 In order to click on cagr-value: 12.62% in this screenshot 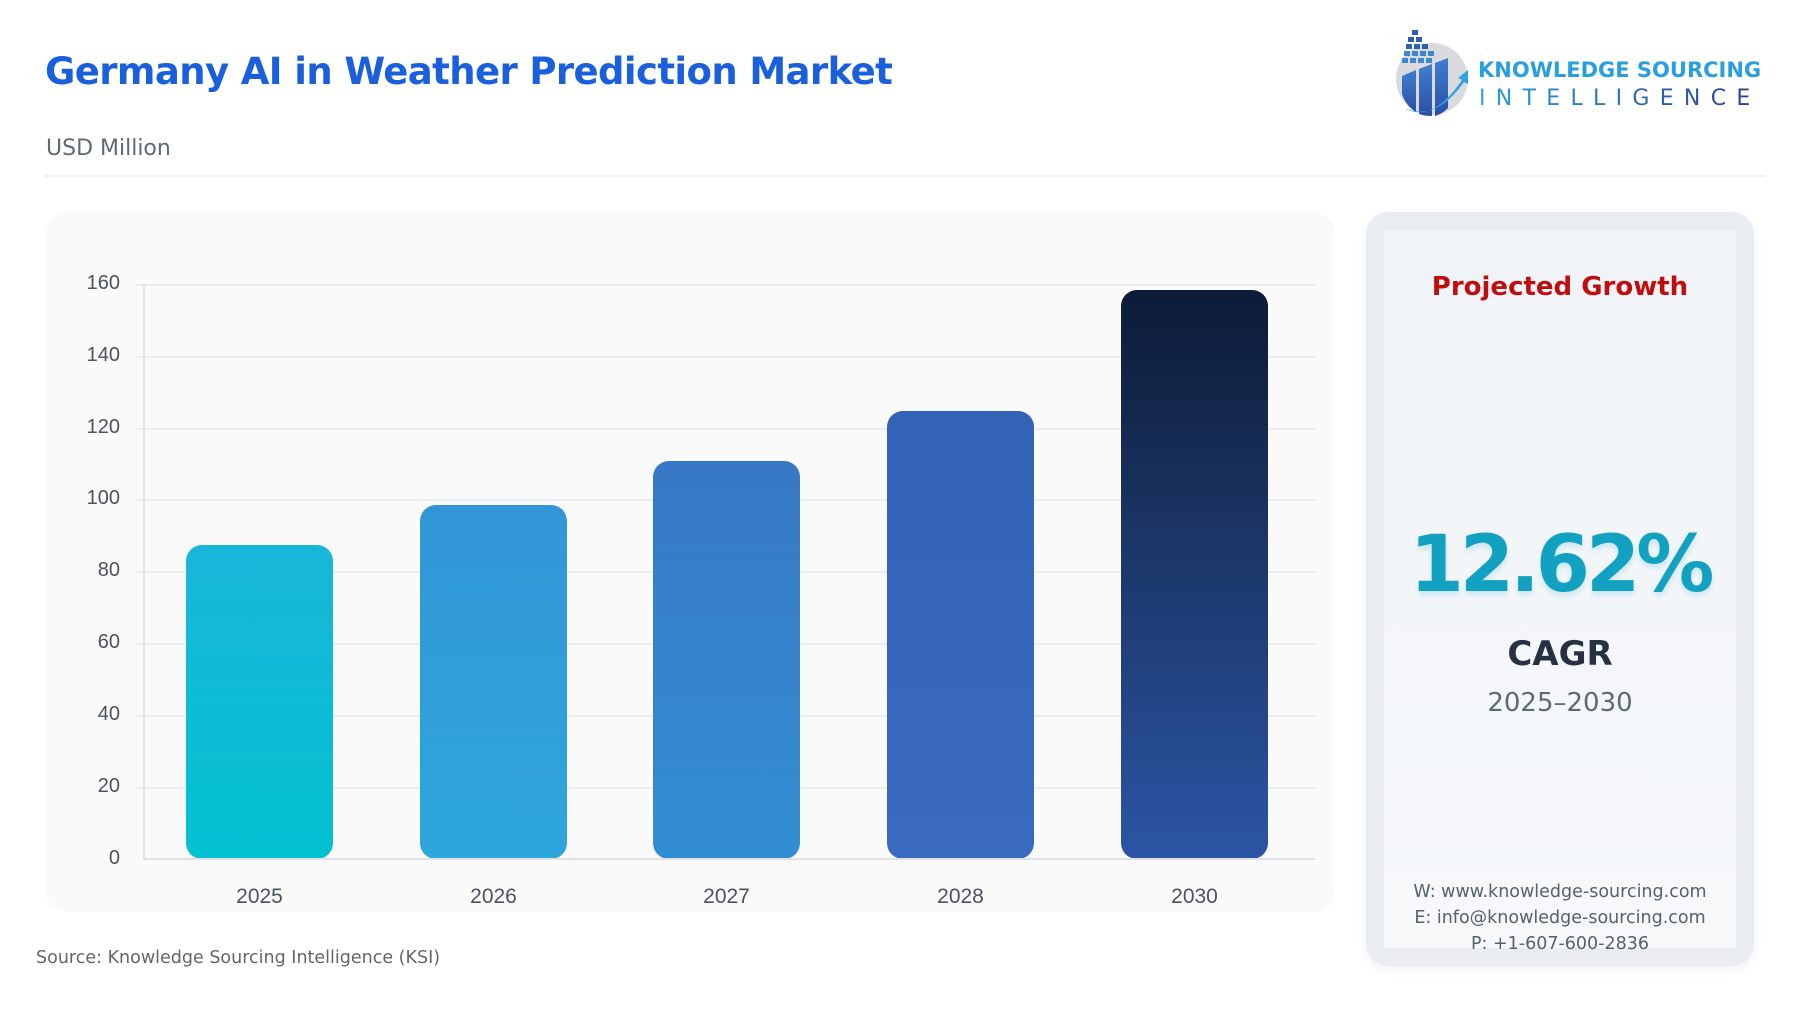, I will do `click(1562, 565)`.